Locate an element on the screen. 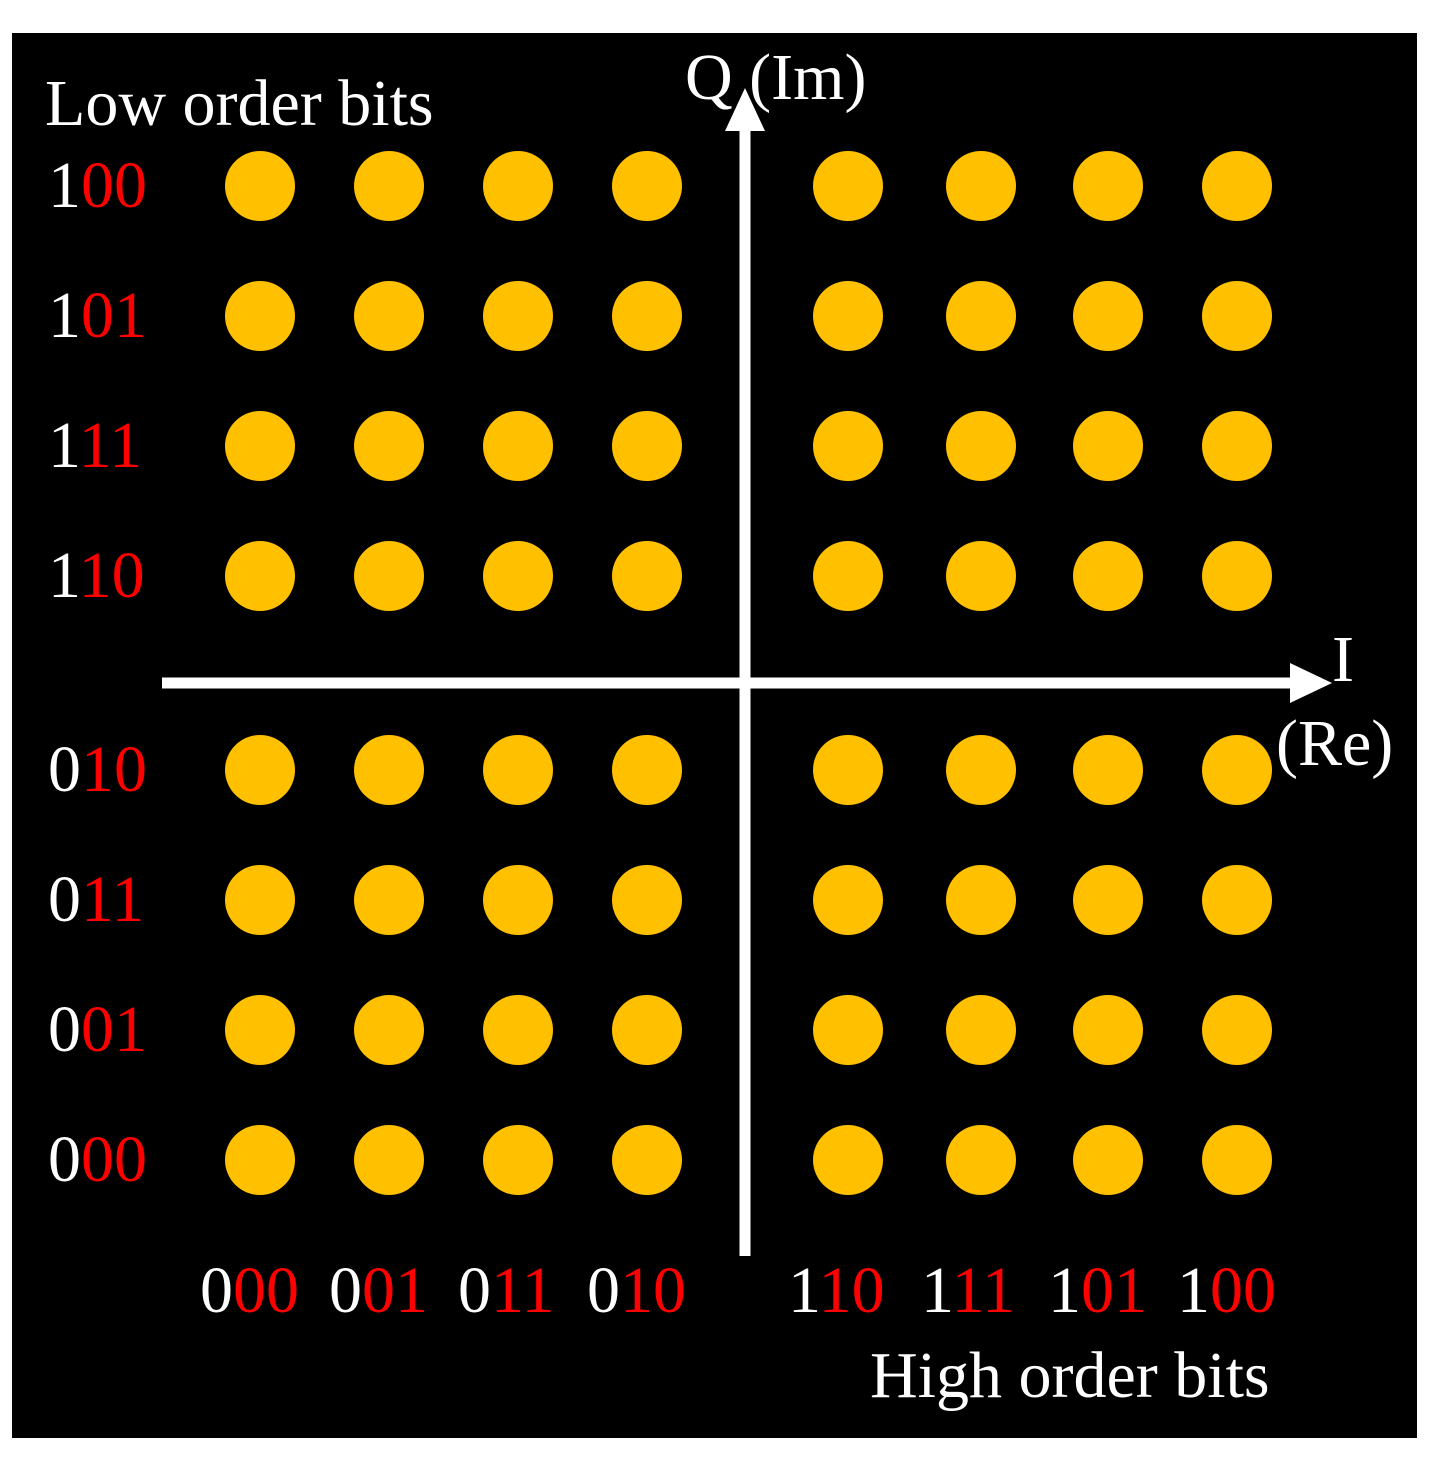 This screenshot has width=1449, height=1462. re-axis-label: (Re) is located at coordinates (1335, 743).